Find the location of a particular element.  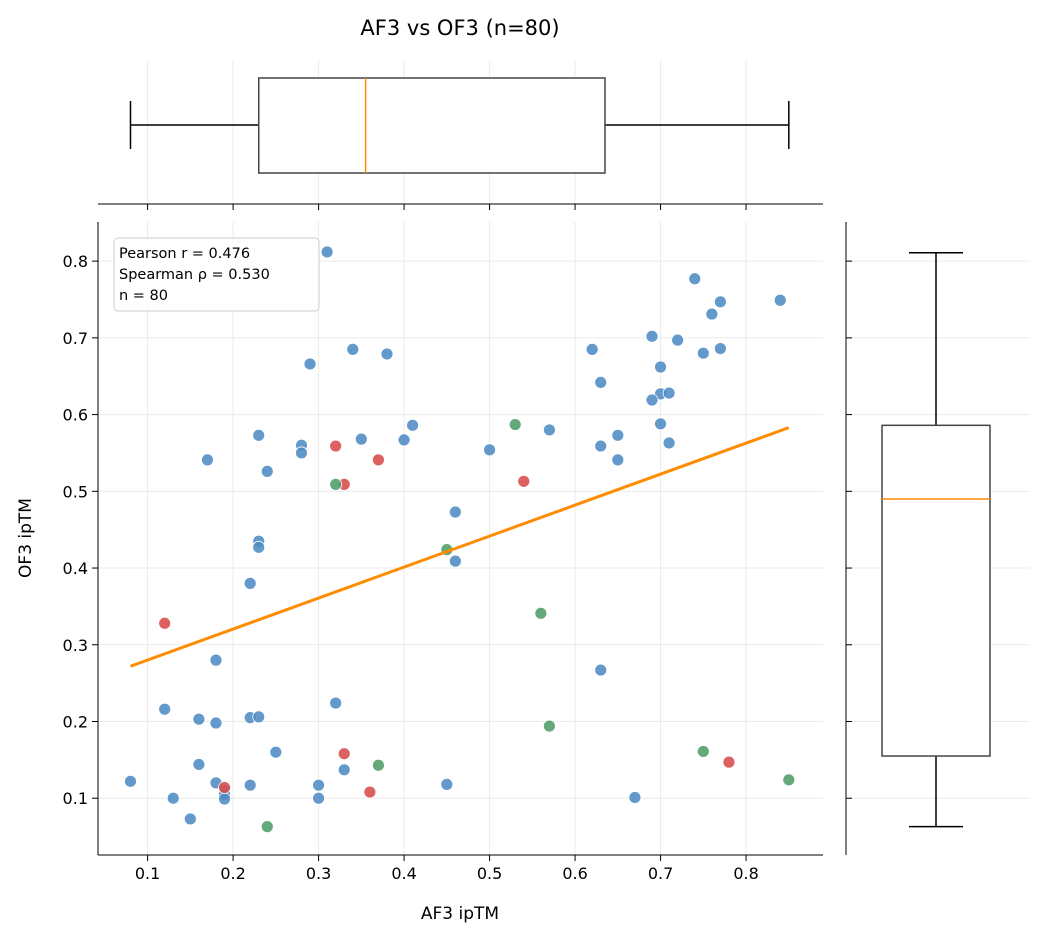

stat-spearman: Spearman ρ = 0.530 is located at coordinates (194, 275).